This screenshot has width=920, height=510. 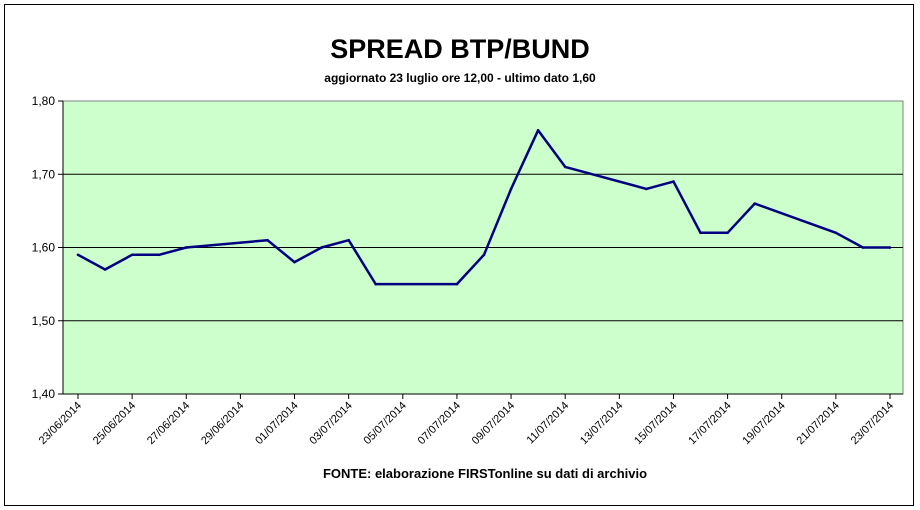 I want to click on x-tick-label: 01/07/2014, so click(x=276, y=423).